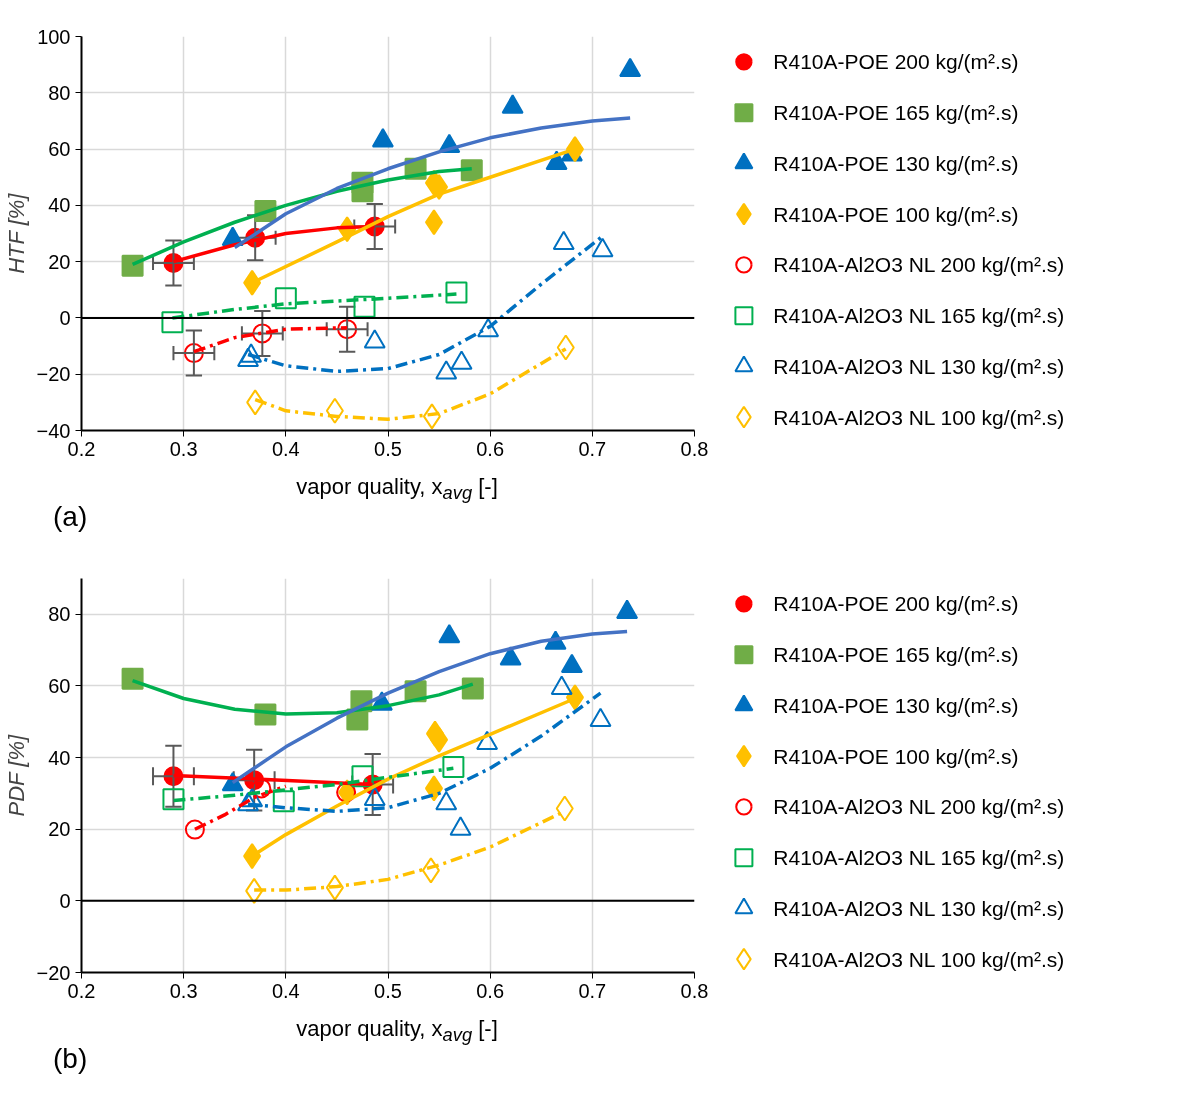  What do you see at coordinates (54, 36) in the screenshot?
I see `y-tick-label: 100` at bounding box center [54, 36].